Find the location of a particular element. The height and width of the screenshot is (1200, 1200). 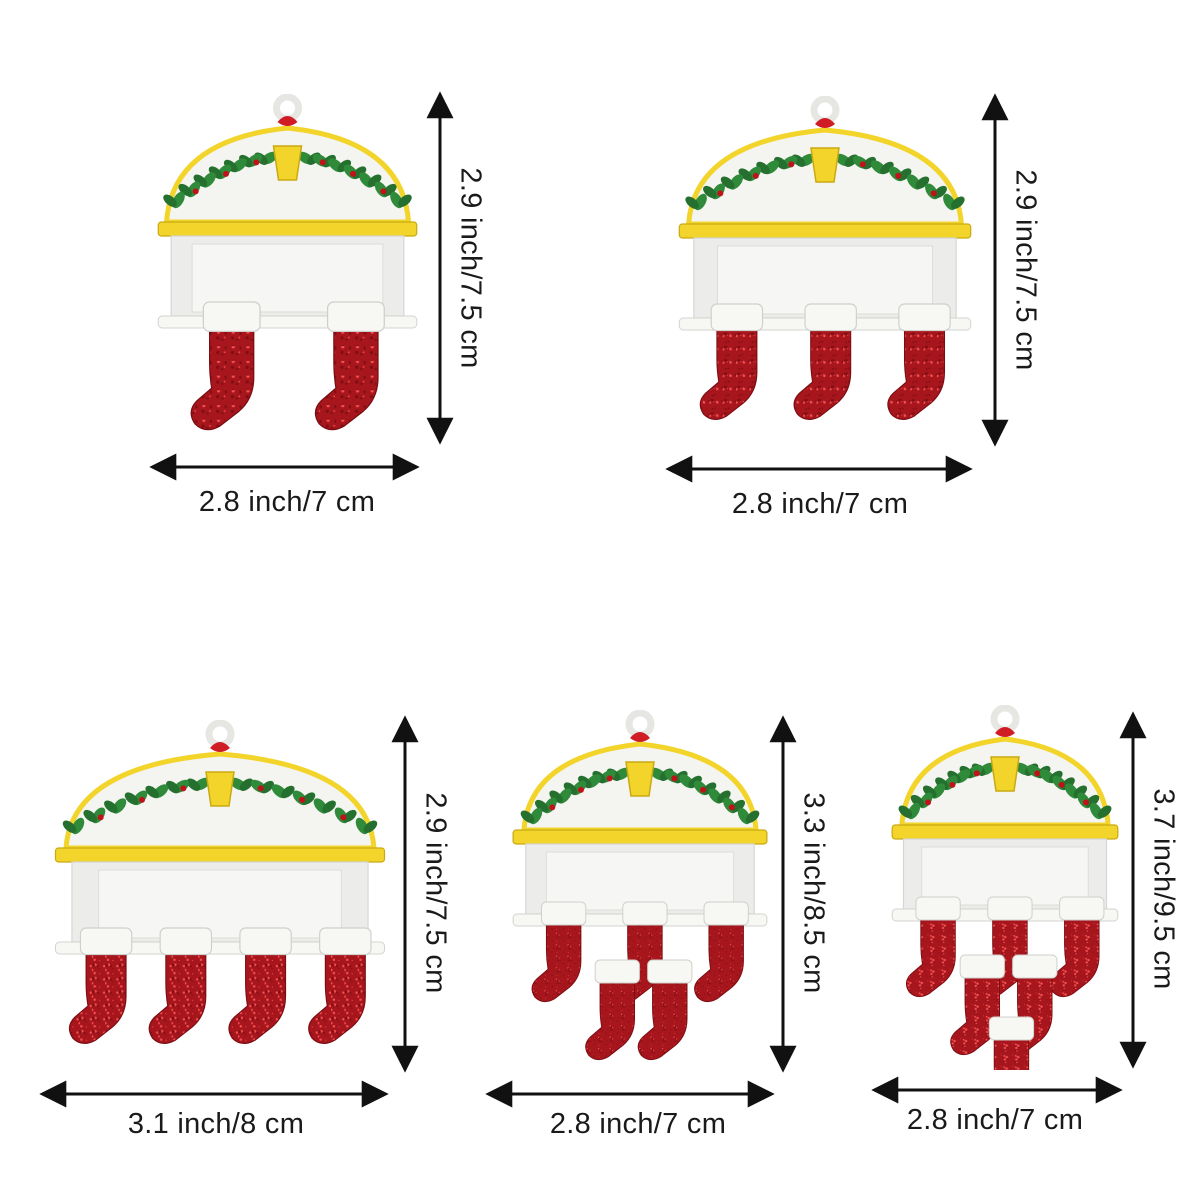

mantel-base is located at coordinates (220, 948).